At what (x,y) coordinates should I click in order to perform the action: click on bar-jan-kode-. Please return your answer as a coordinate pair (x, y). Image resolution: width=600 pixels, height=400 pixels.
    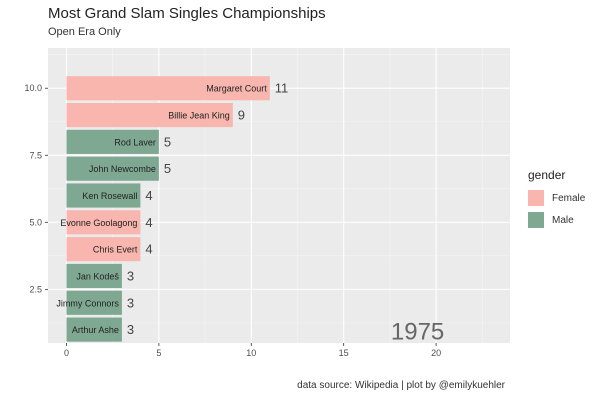
    Looking at the image, I should click on (94, 276).